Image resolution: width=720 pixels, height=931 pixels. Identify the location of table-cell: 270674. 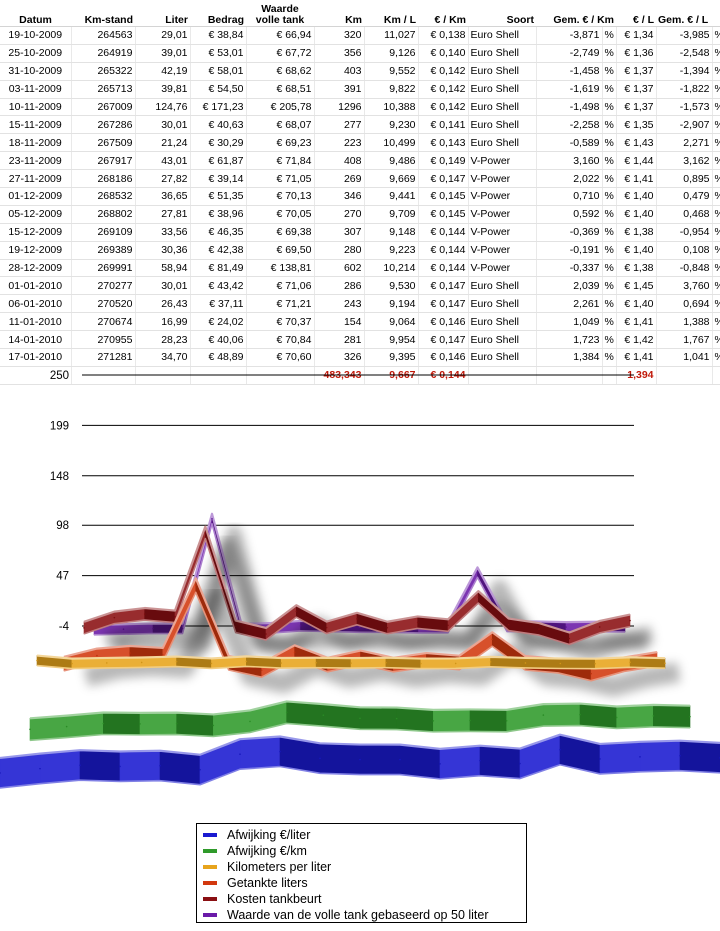
(103, 322).